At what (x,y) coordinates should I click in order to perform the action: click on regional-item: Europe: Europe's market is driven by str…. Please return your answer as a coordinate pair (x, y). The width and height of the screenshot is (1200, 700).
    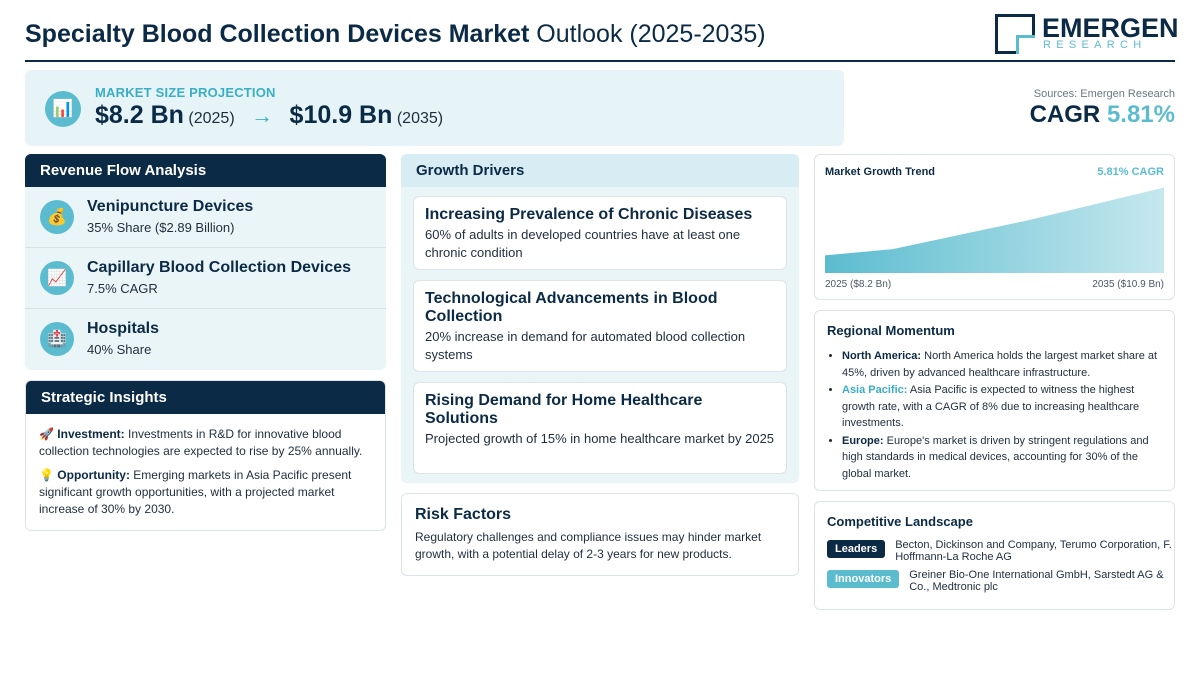
    Looking at the image, I should click on (1002, 458).